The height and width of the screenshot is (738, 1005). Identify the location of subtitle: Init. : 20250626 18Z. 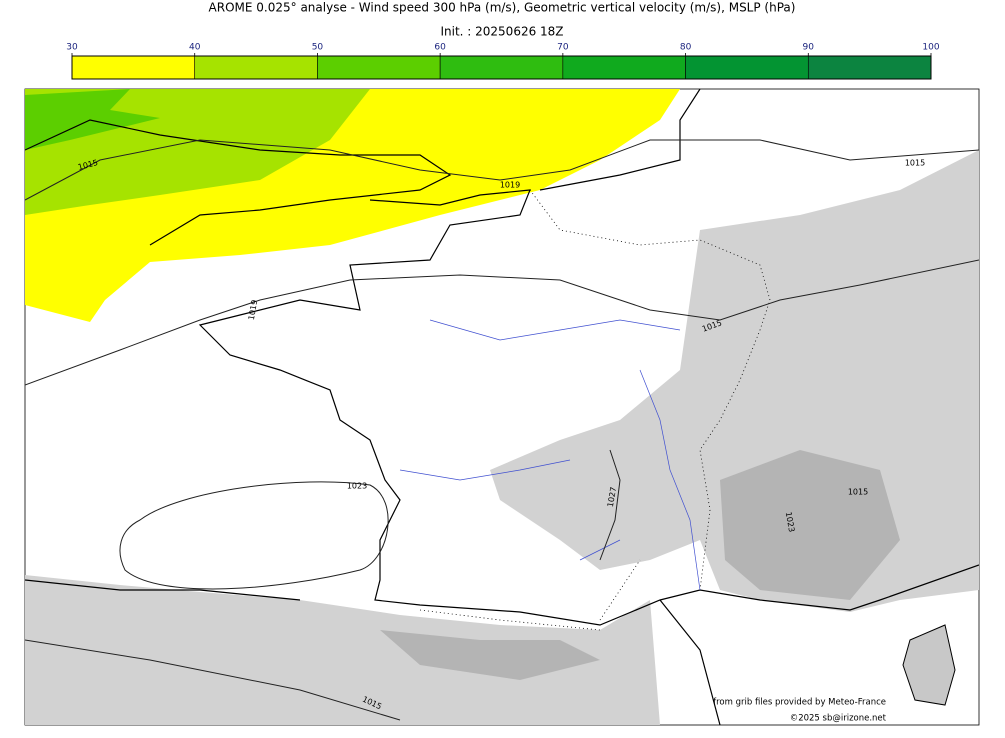
(501, 32).